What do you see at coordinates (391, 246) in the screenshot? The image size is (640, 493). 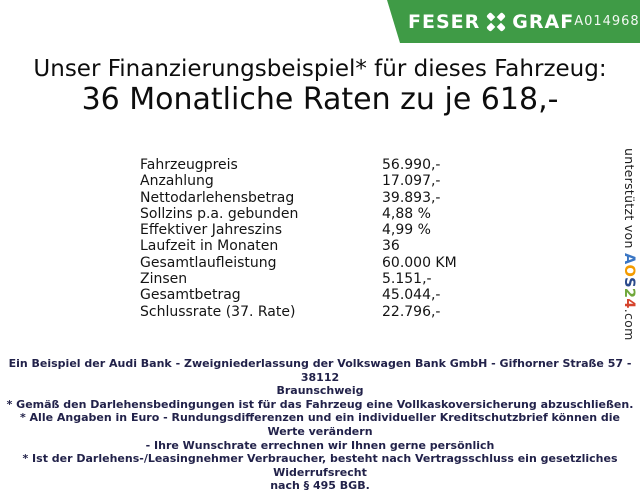 I see `row-value: 36` at bounding box center [391, 246].